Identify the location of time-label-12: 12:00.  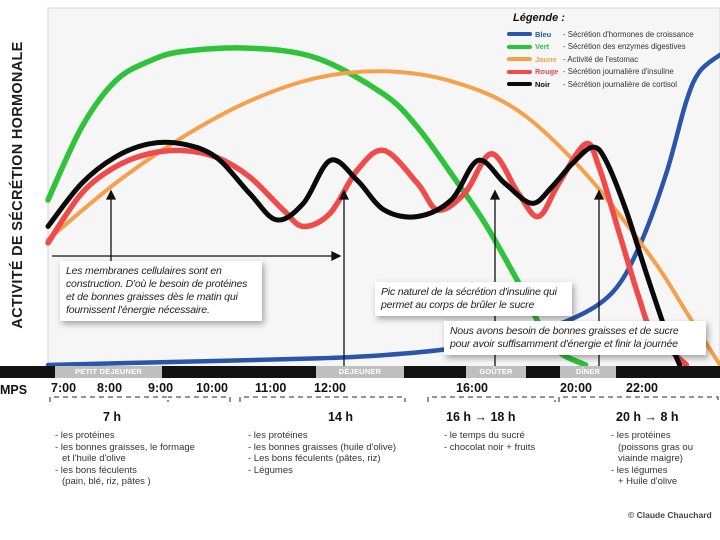
(330, 388).